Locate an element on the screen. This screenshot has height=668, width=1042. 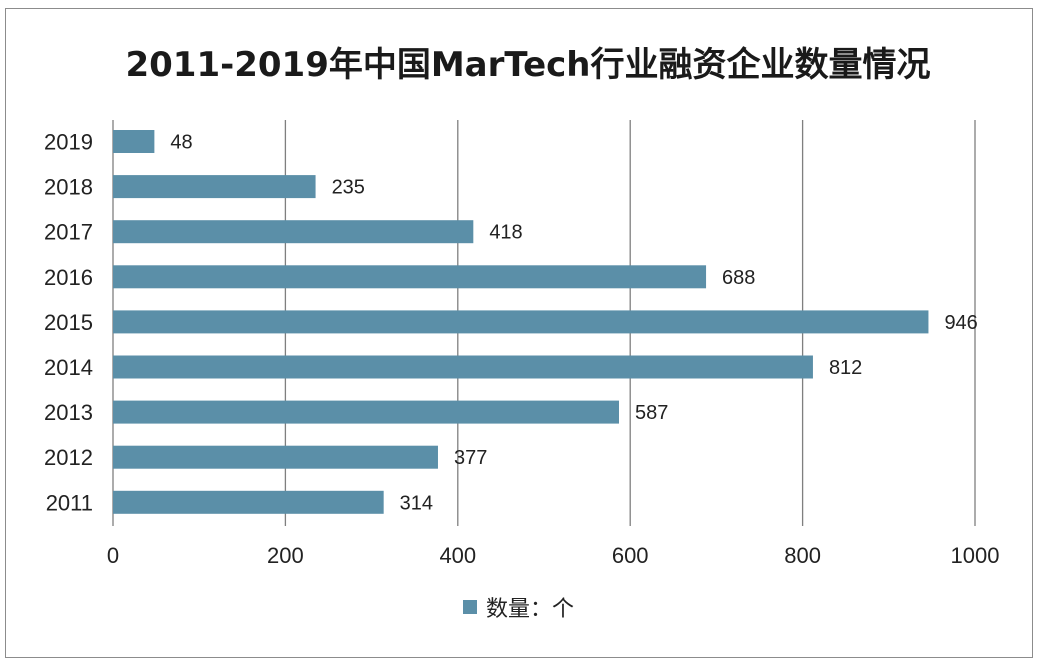
bar-2016 is located at coordinates (410, 277).